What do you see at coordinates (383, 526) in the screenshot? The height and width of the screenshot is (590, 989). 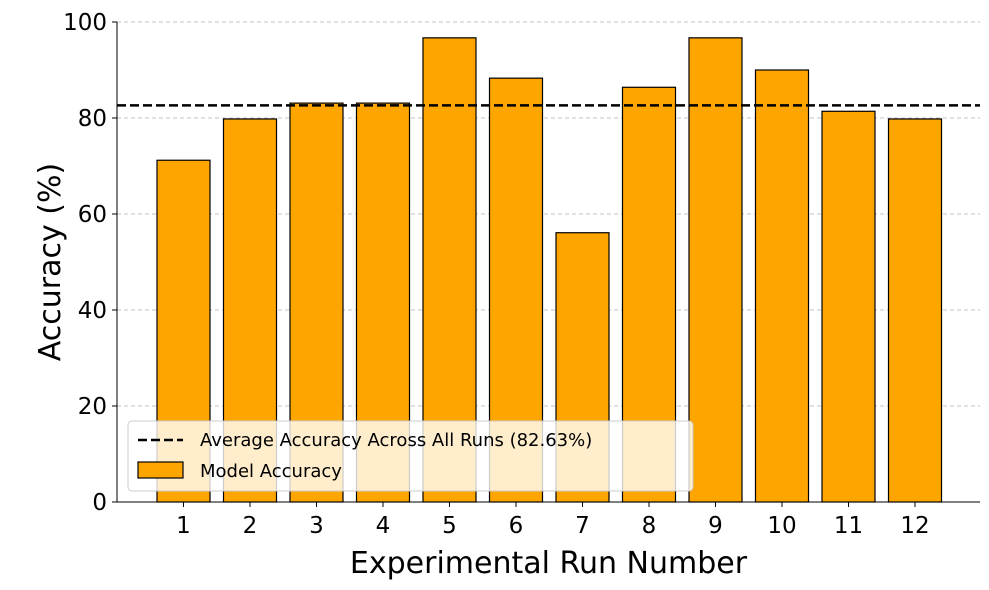 I see `x-tick-label-4: 4` at bounding box center [383, 526].